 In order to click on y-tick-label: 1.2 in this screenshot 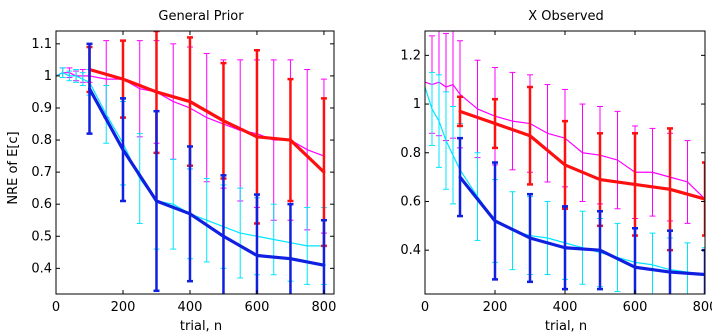, I will do `click(410, 55)`.